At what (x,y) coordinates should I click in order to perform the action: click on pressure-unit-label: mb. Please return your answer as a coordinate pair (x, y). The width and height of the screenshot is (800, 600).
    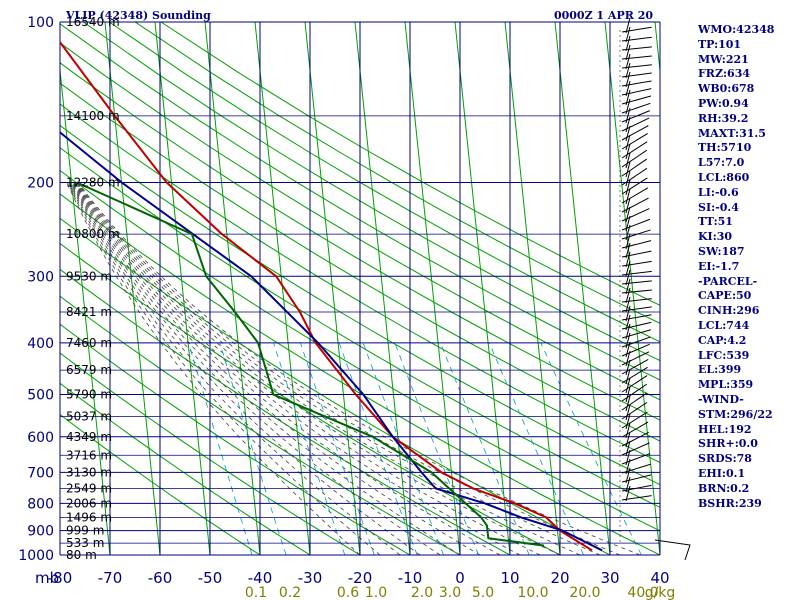
    Looking at the image, I should click on (47, 578).